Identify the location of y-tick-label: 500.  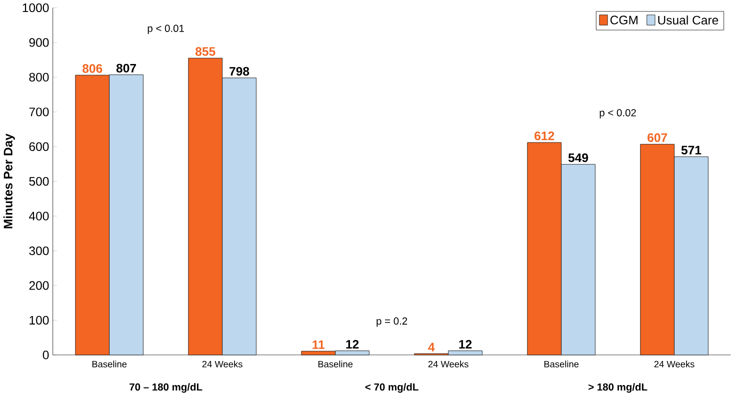
(39, 181).